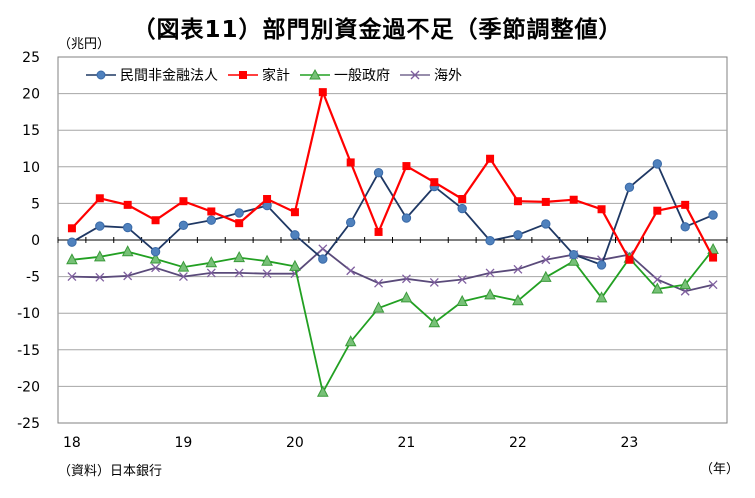 Image resolution: width=755 pixels, height=498 pixels. What do you see at coordinates (35, 204) in the screenshot?
I see `y-tick-label: 5` at bounding box center [35, 204].